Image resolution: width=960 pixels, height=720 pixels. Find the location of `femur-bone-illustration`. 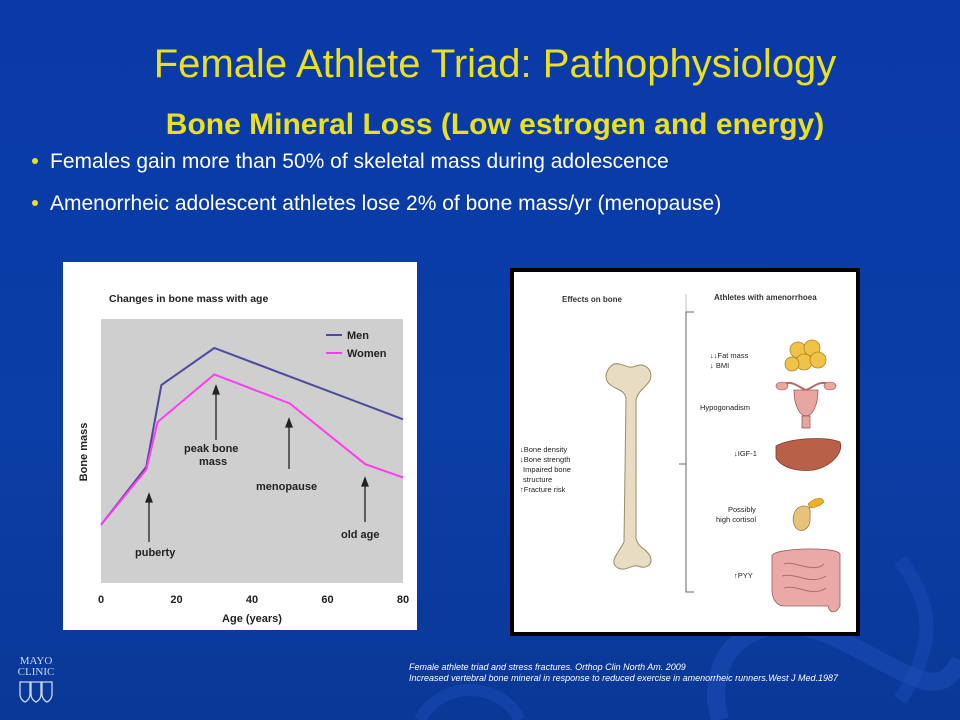

femur-bone-illustration is located at coordinates (628, 466).